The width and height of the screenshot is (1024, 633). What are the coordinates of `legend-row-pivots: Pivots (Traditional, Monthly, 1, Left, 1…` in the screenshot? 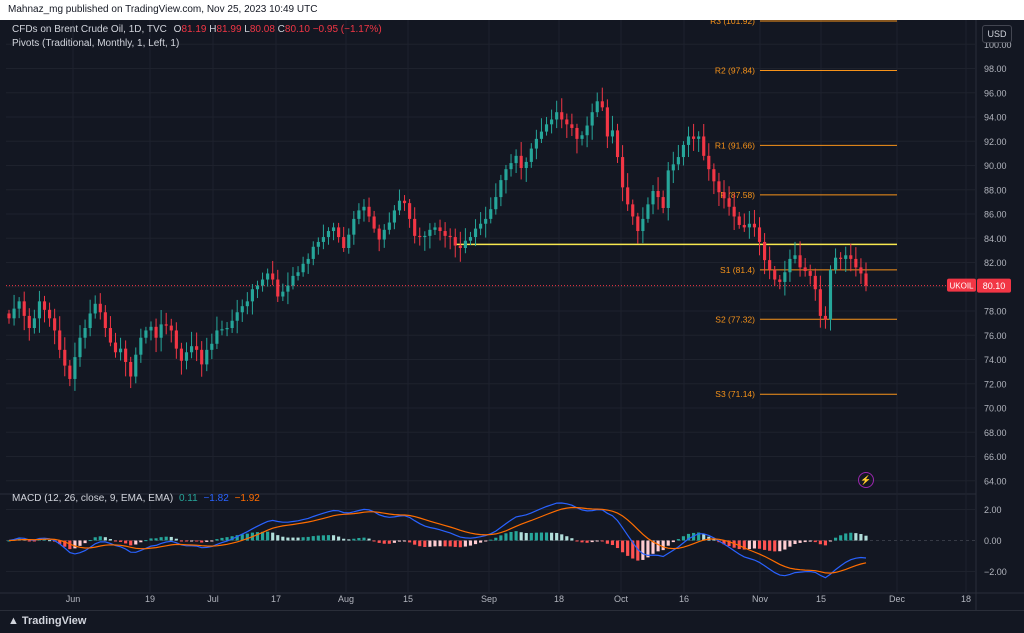 It's located at (95, 43).